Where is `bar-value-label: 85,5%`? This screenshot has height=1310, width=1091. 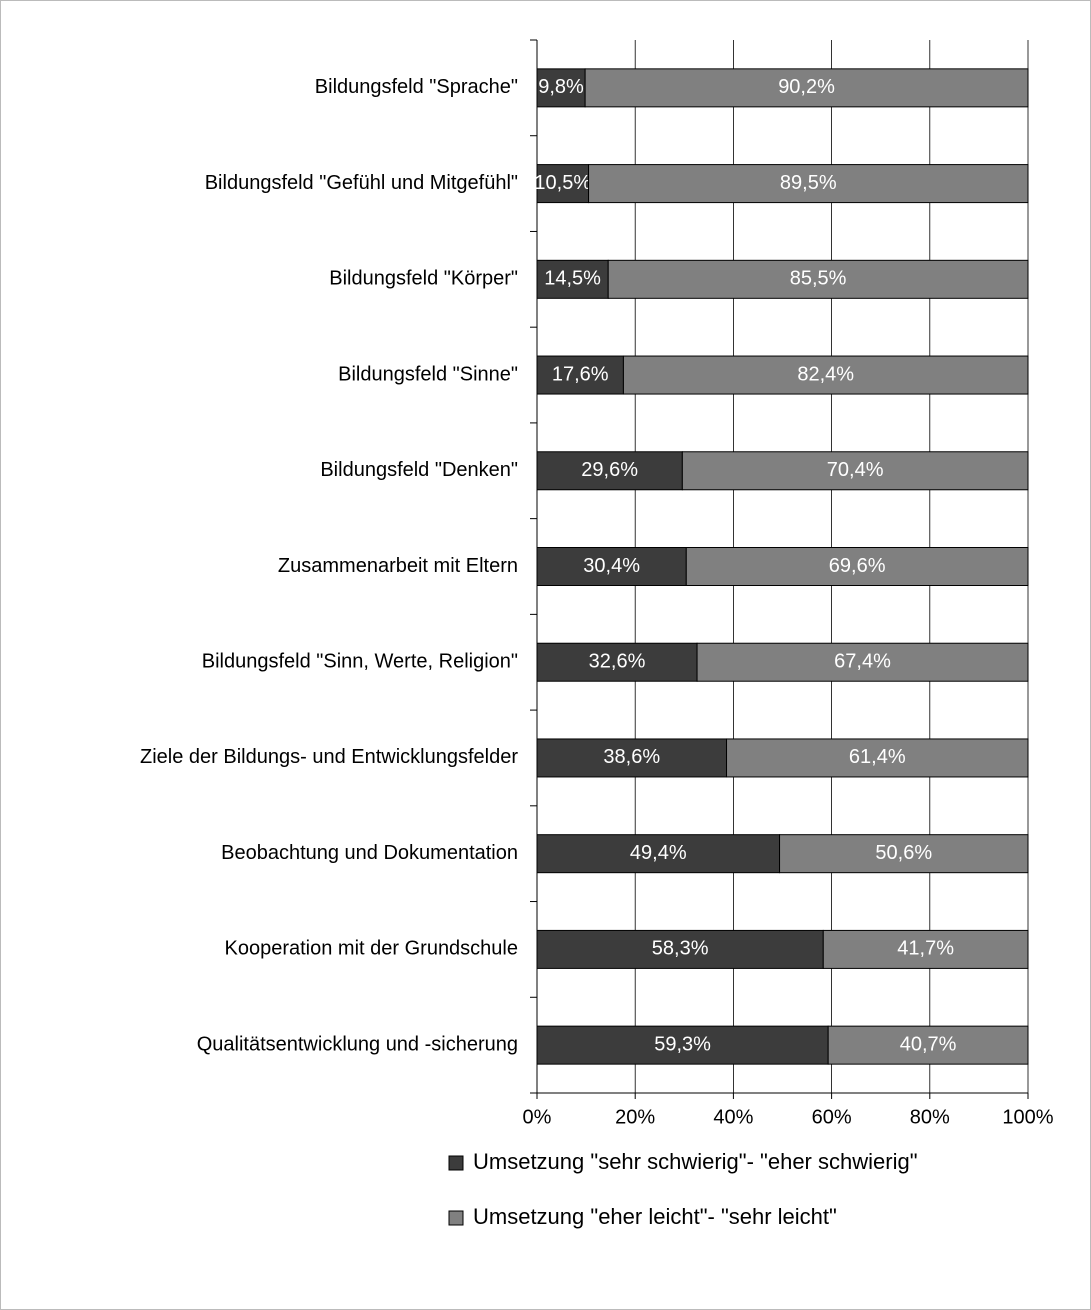 bar-value-label: 85,5% is located at coordinates (818, 279).